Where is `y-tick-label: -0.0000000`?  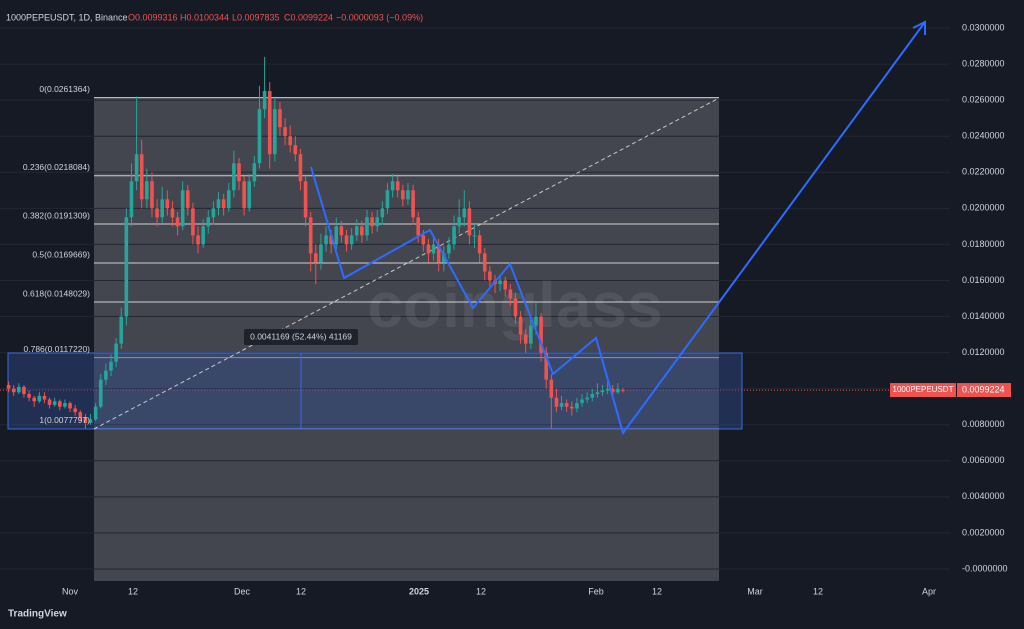
y-tick-label: -0.0000000 is located at coordinates (985, 568).